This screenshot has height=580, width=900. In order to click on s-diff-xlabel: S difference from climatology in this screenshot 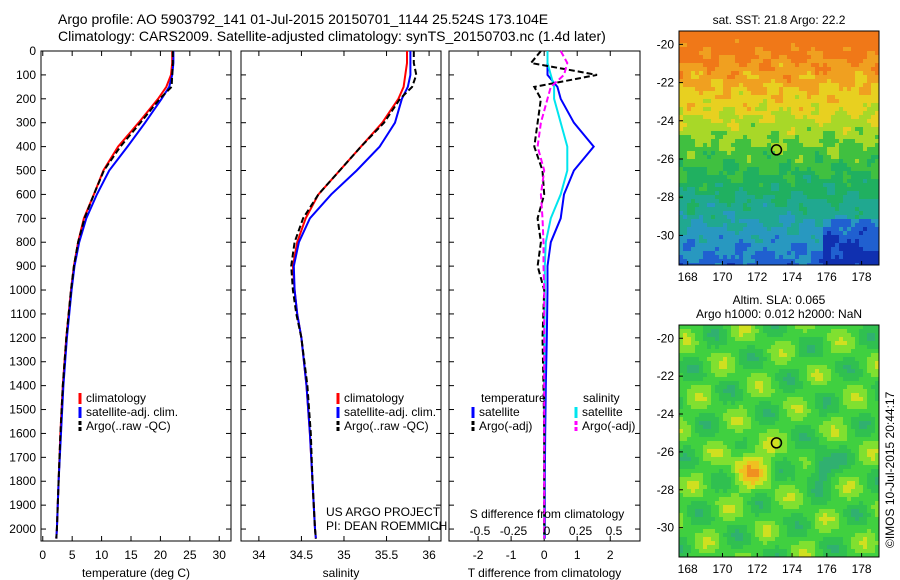, I will do `click(547, 514)`.